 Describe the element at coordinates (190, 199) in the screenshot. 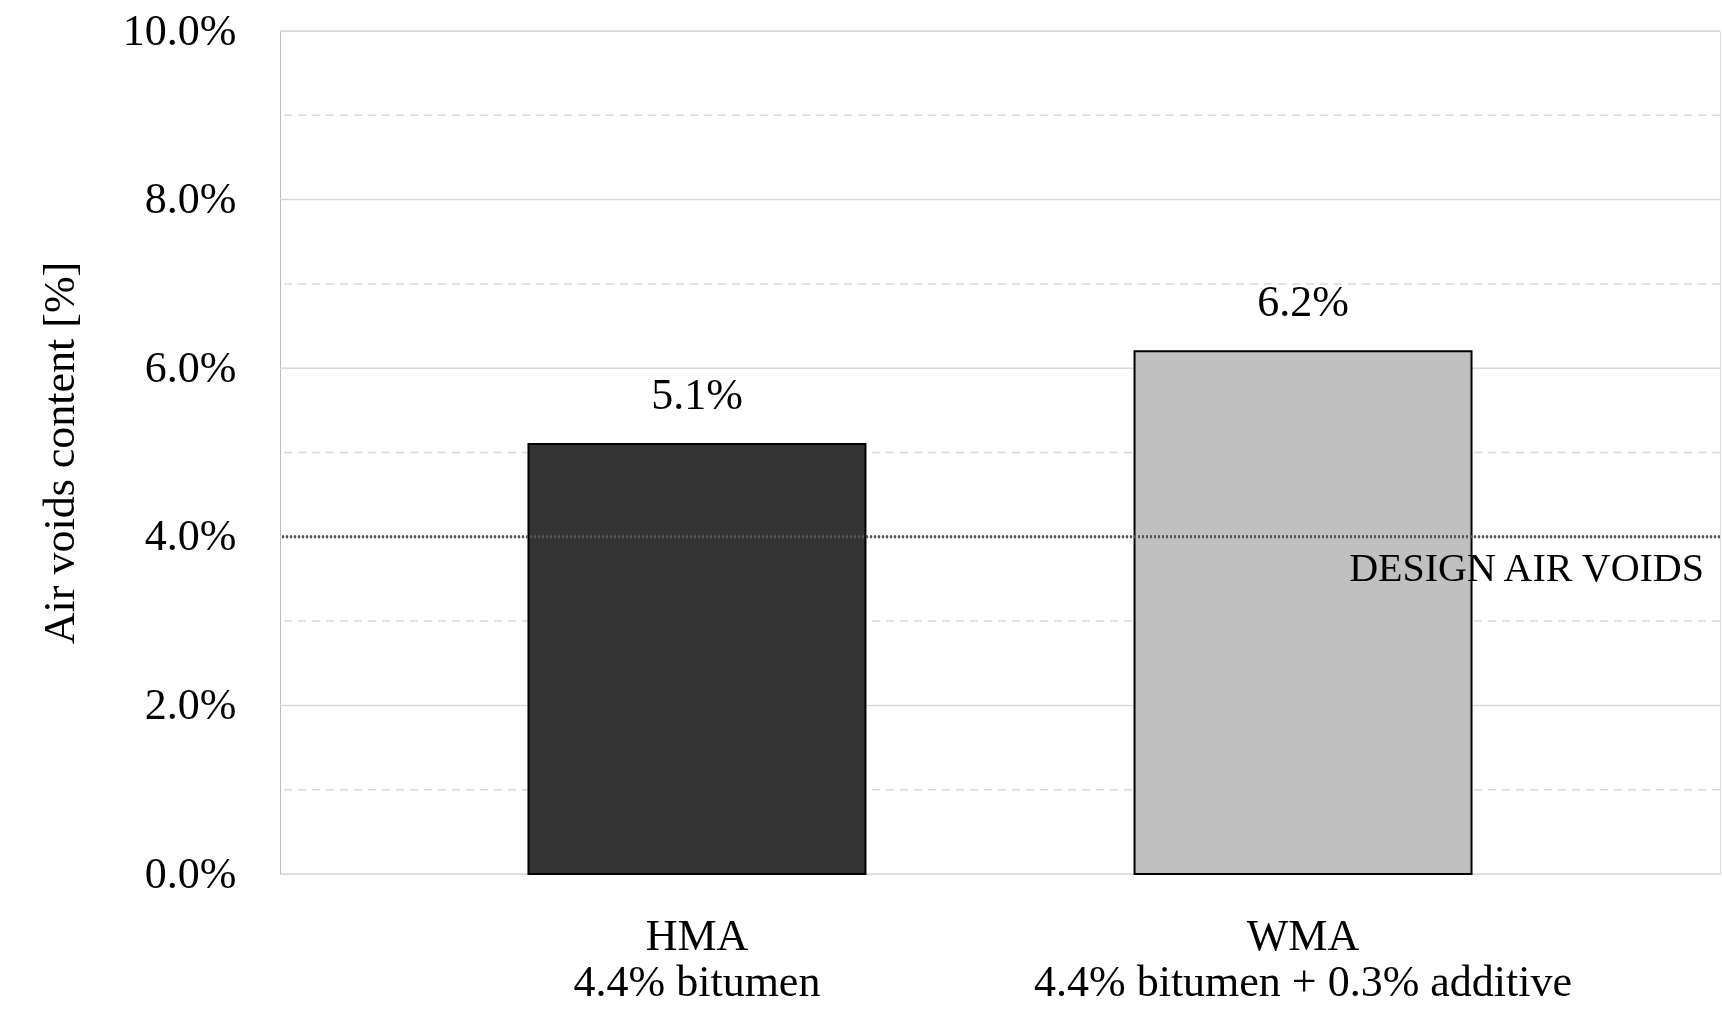

I see `y-tick-label: 8.0%` at that location.